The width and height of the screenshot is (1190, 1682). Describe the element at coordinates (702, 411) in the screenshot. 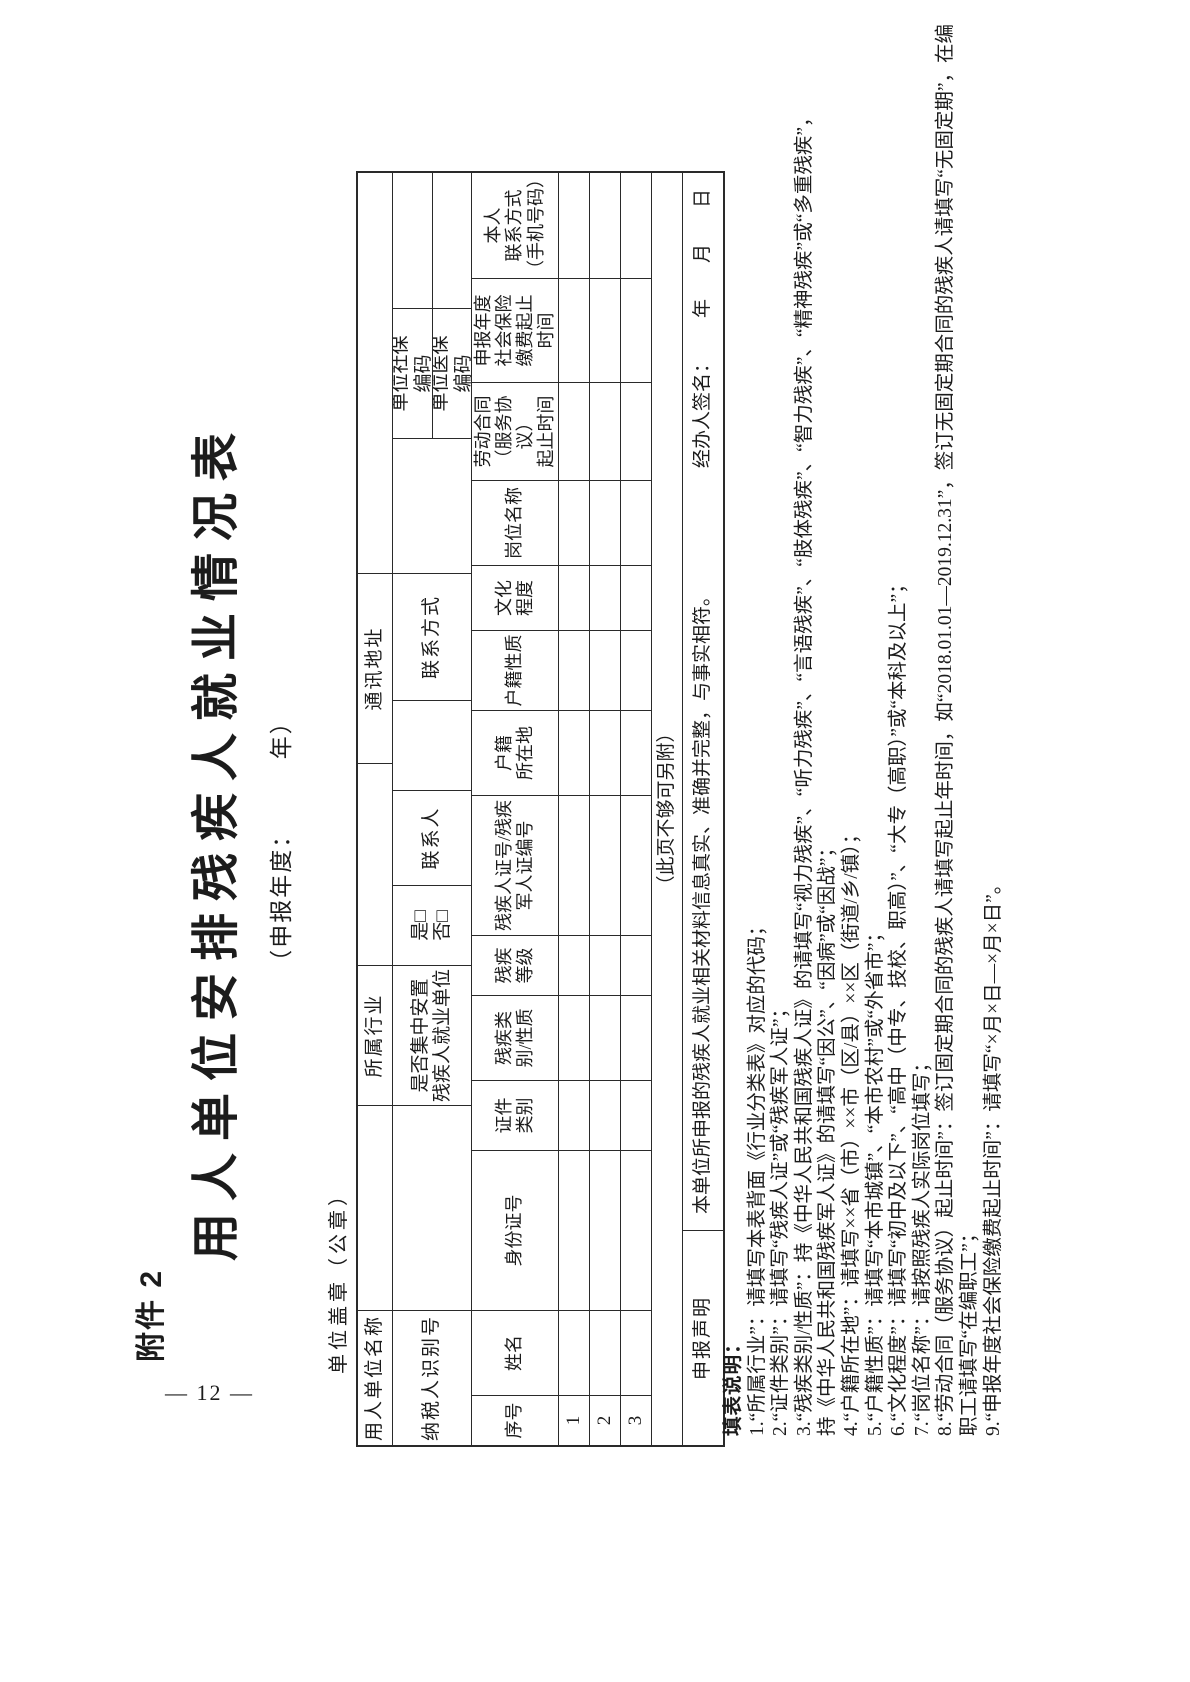

I see `signature-label: 经办人签名：` at that location.